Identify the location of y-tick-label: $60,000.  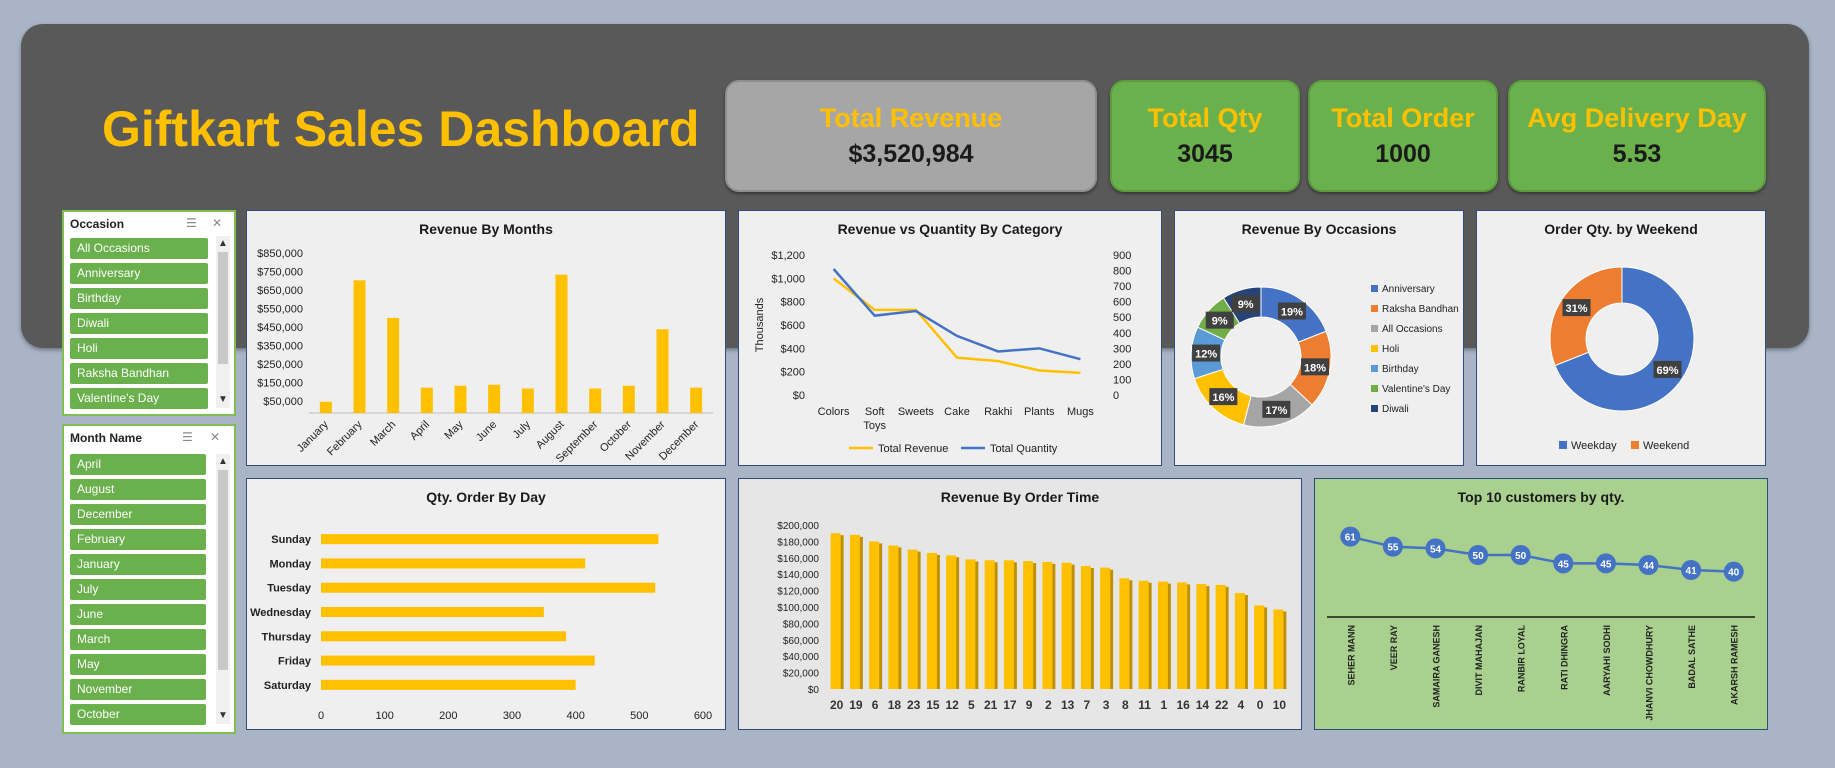
(801, 641).